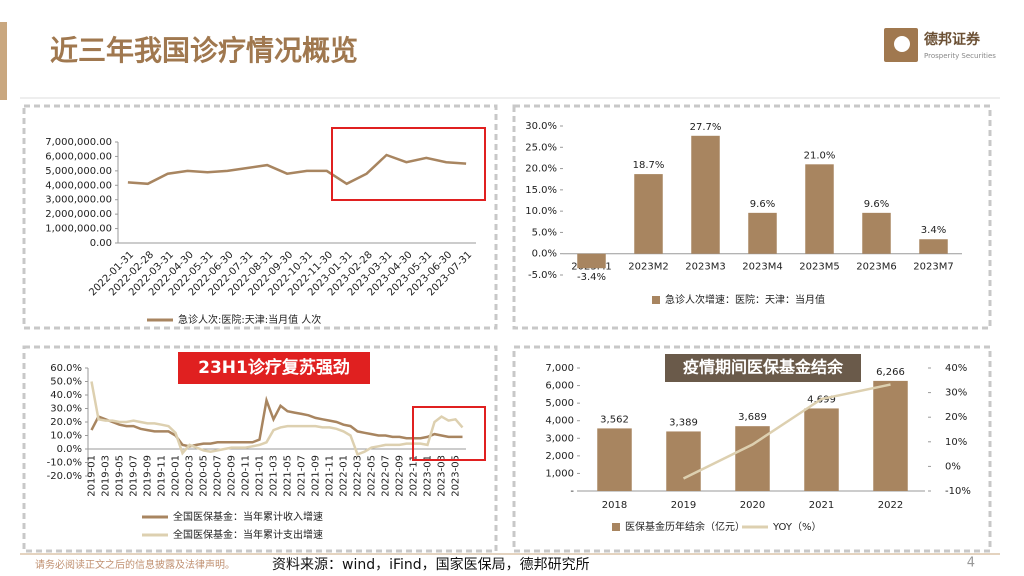 Image resolution: width=1024 pixels, height=576 pixels. Describe the element at coordinates (3, 61) in the screenshot. I see `title-accent` at that location.